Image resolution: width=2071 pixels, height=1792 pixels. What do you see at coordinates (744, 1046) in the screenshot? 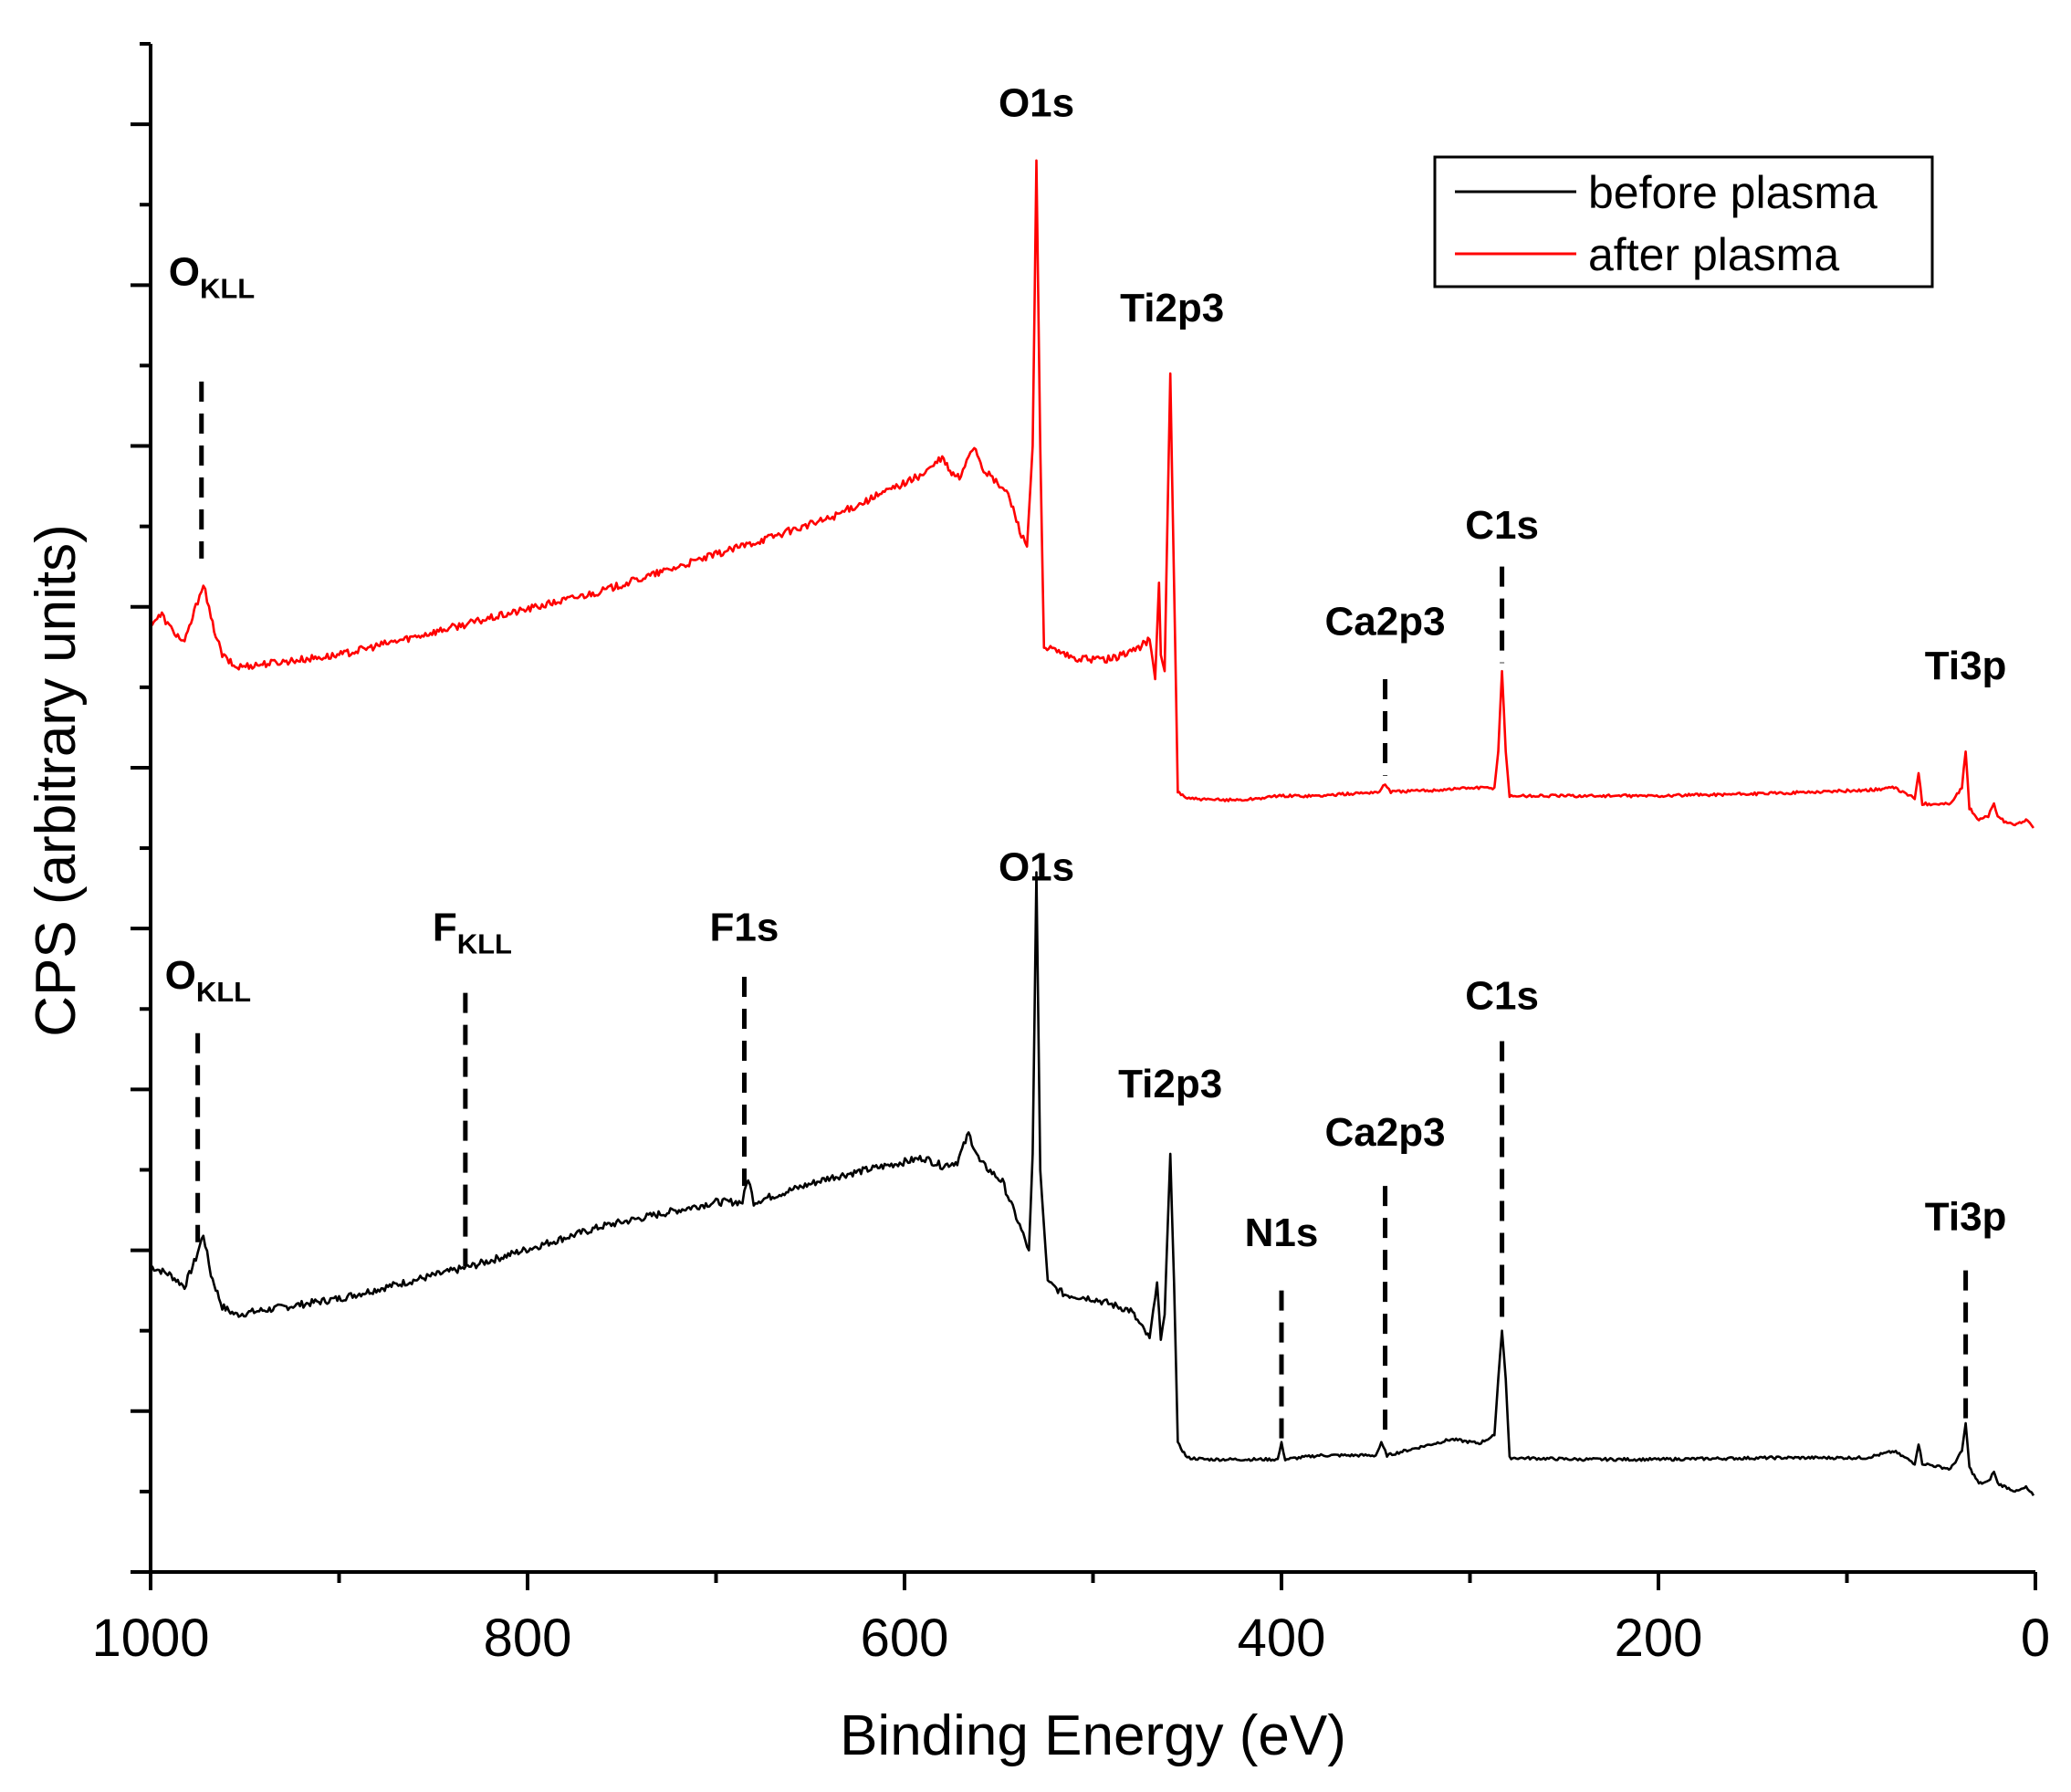
I see `peak-annotation: F1s` at bounding box center [744, 1046].